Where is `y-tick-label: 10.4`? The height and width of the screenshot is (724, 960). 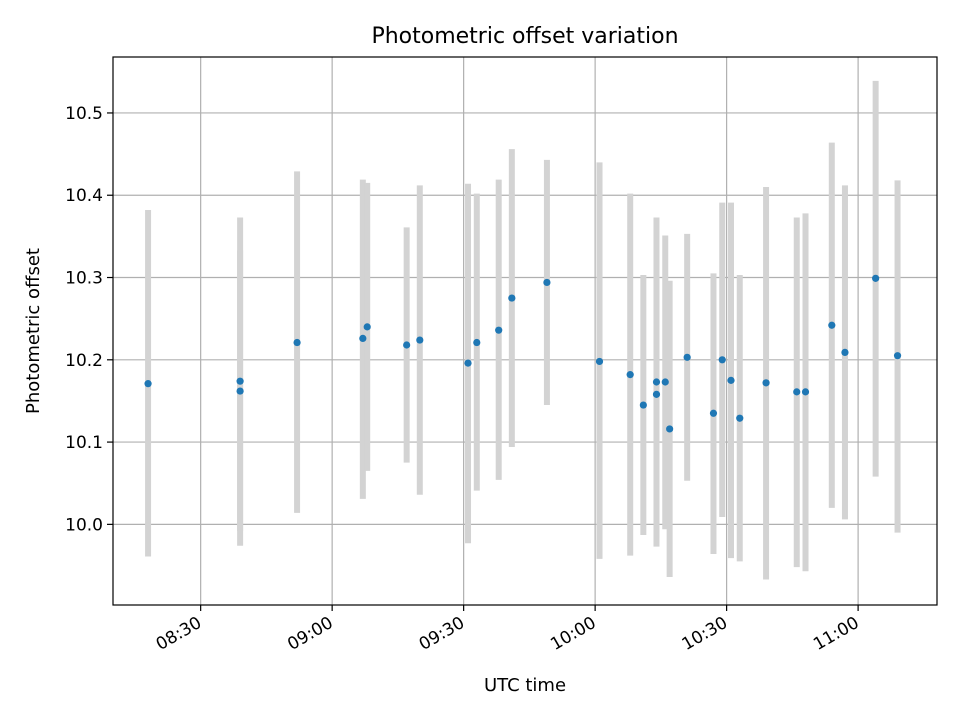
y-tick-label: 10.4 is located at coordinates (84, 196).